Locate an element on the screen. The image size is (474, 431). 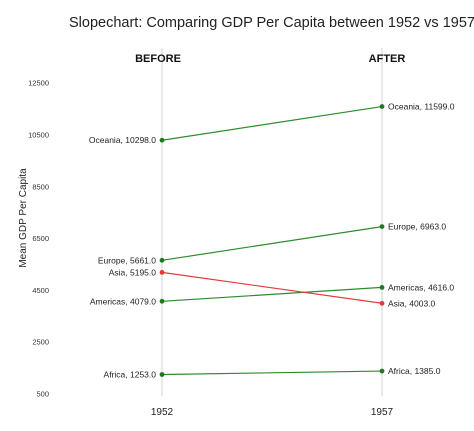
y-axis: 500 2500 4500 6500 8500 10500 12500 is located at coordinates (38, 239).